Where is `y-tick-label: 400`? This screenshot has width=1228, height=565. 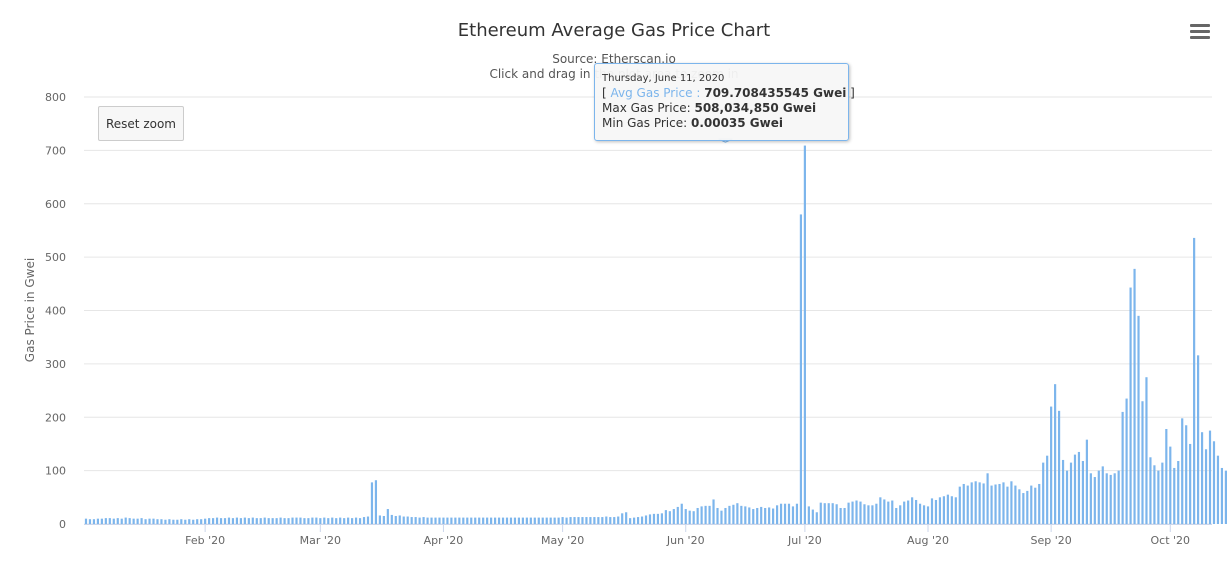
y-tick-label: 400 is located at coordinates (55, 311).